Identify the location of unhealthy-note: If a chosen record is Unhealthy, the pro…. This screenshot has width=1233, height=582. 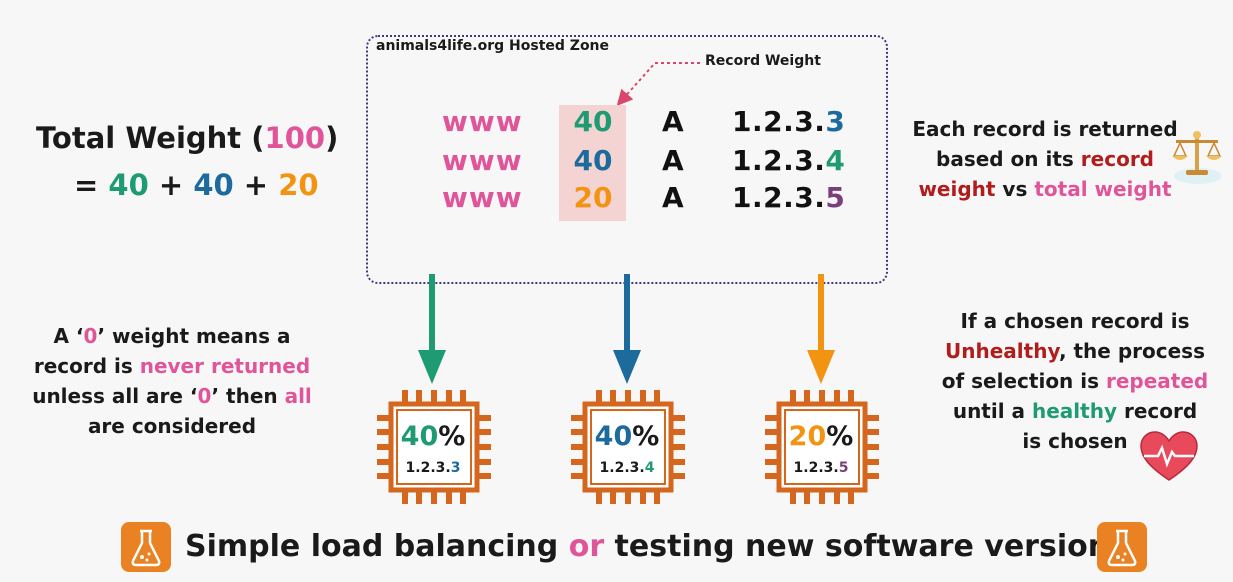
(1075, 381).